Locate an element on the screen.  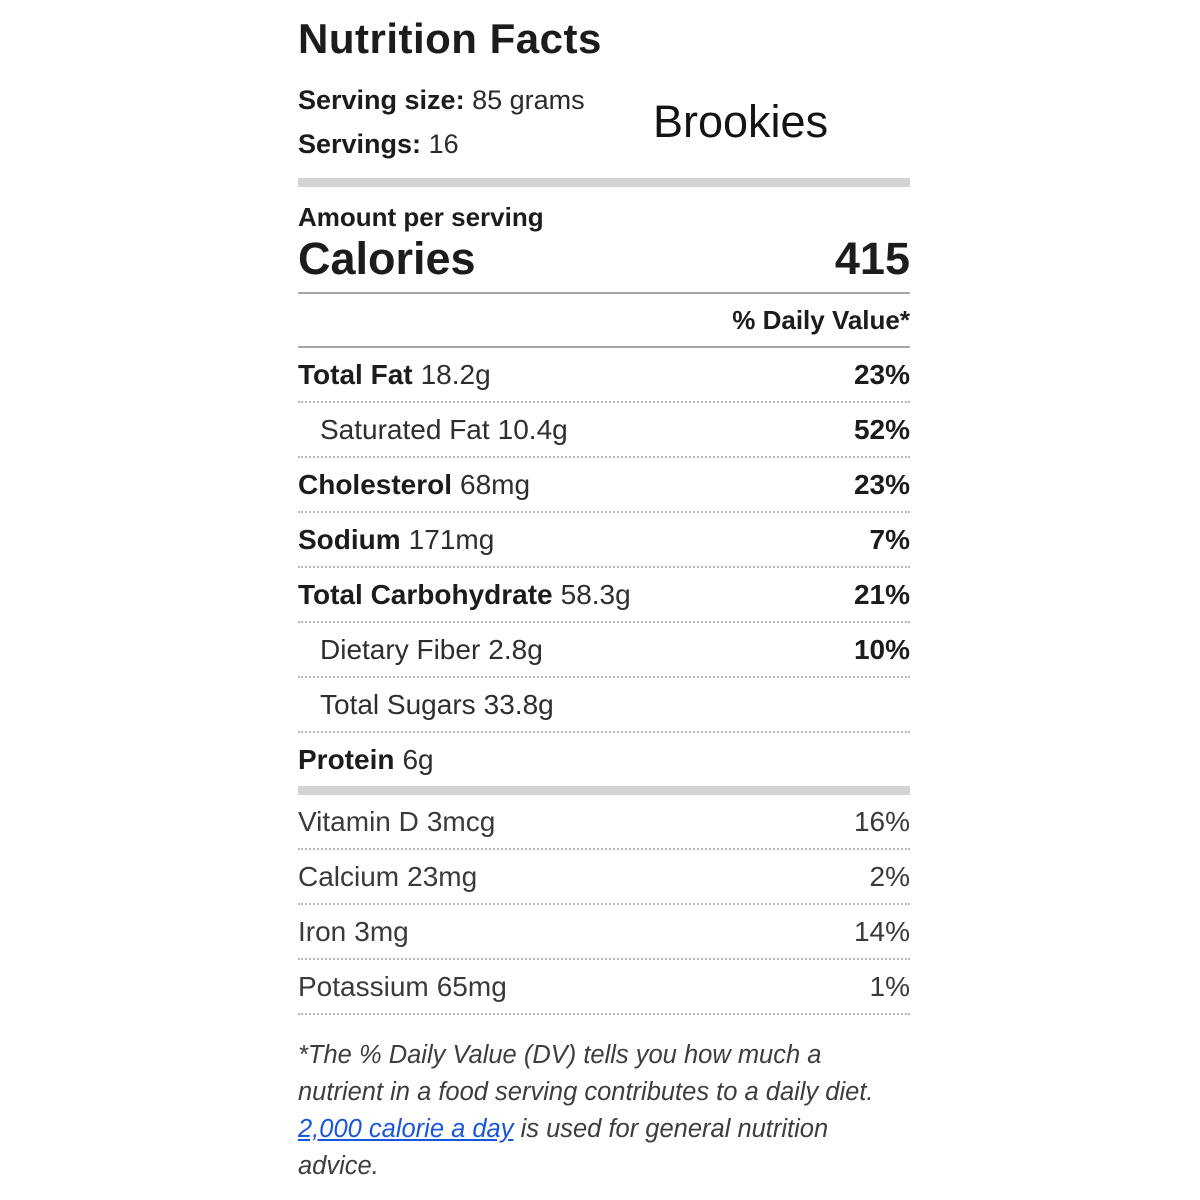
nutrient-row-sodium: Sodium 171mg 7% is located at coordinates (604, 540).